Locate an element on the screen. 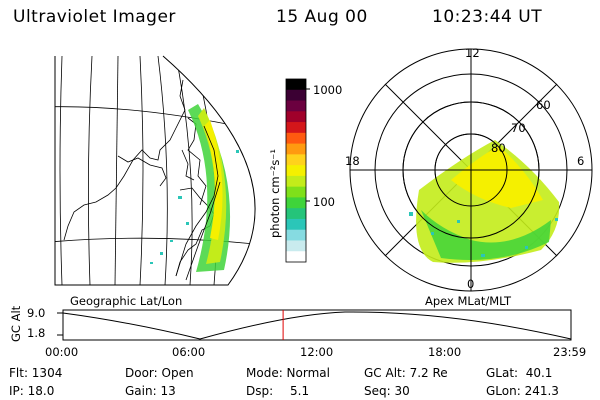  dsp-label: Dsp: is located at coordinates (260, 391).